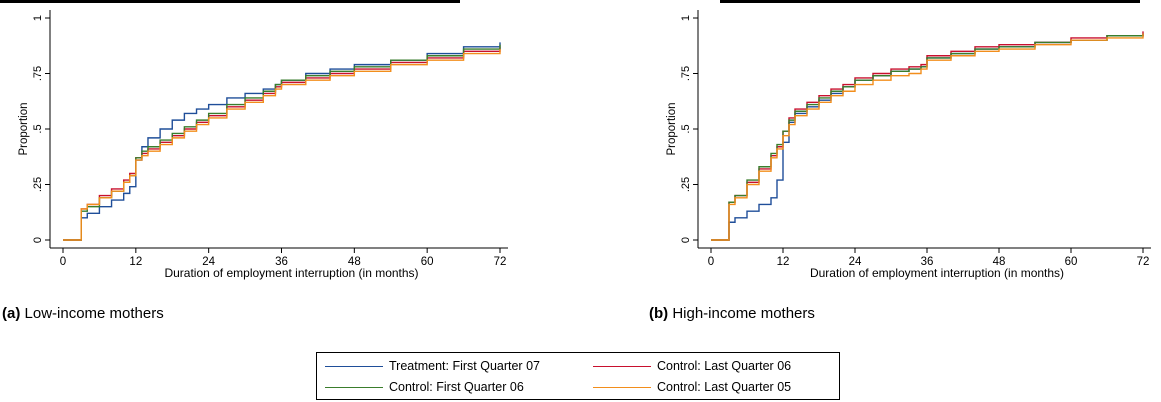 This screenshot has height=402, width=1161. I want to click on caption-a-label: (a), so click(11, 313).